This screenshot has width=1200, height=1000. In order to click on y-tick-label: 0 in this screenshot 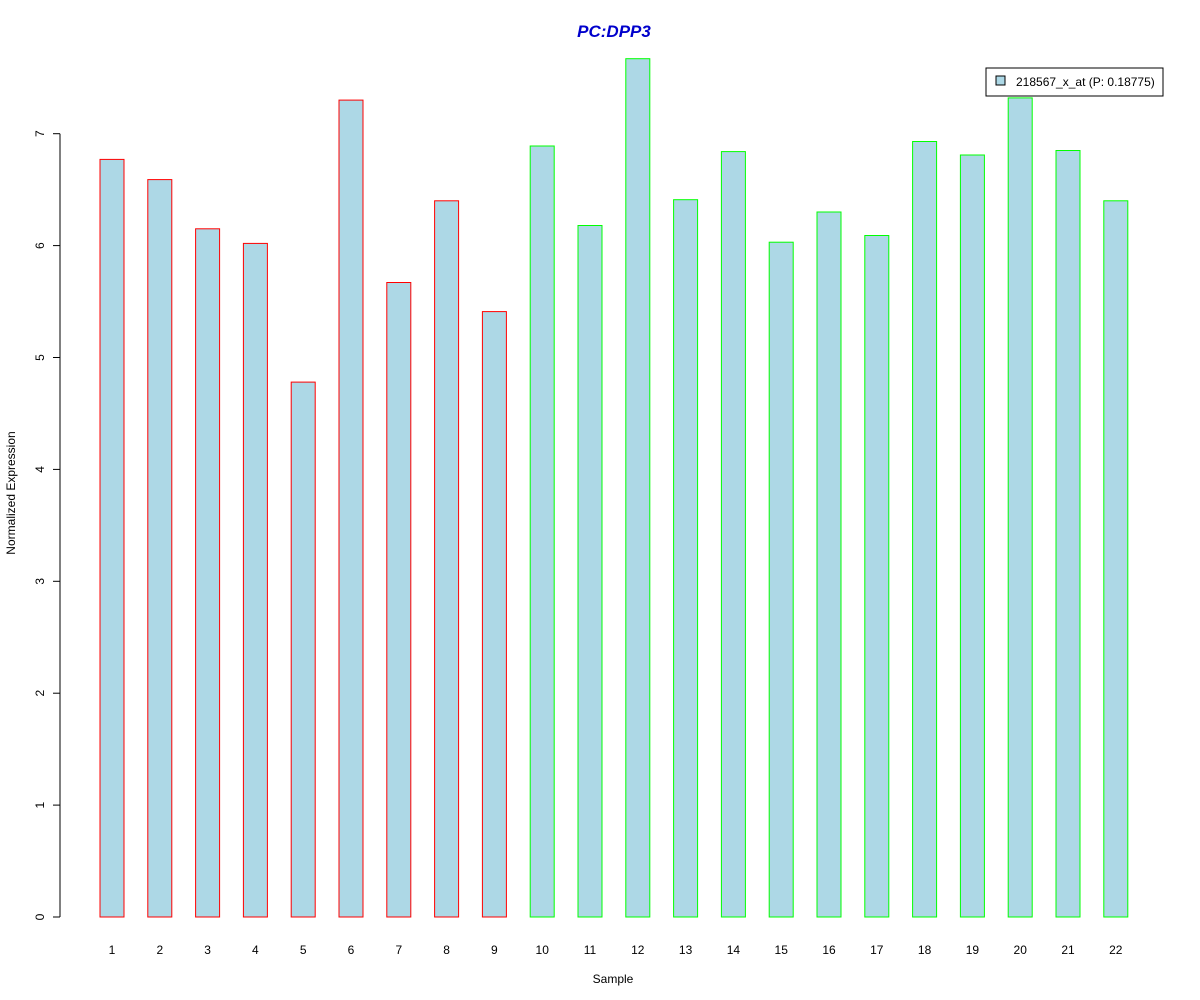, I will do `click(40, 916)`.